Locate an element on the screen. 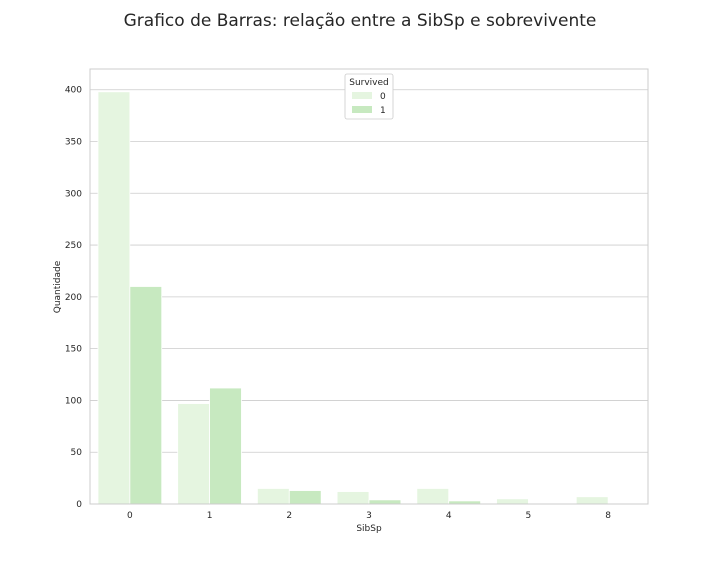 This screenshot has height=576, width=720. x-tick-label-4: 4 is located at coordinates (449, 516).